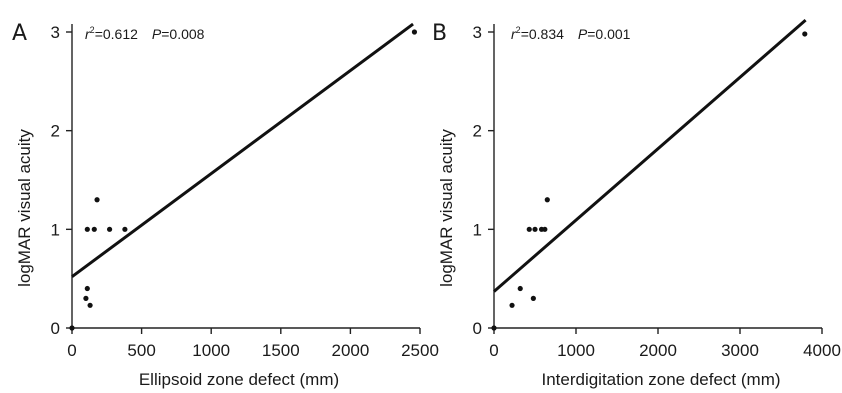 This screenshot has width=842, height=393. Describe the element at coordinates (24, 208) in the screenshot. I see `panel-a-y-title: logMAR visual acuity` at that location.